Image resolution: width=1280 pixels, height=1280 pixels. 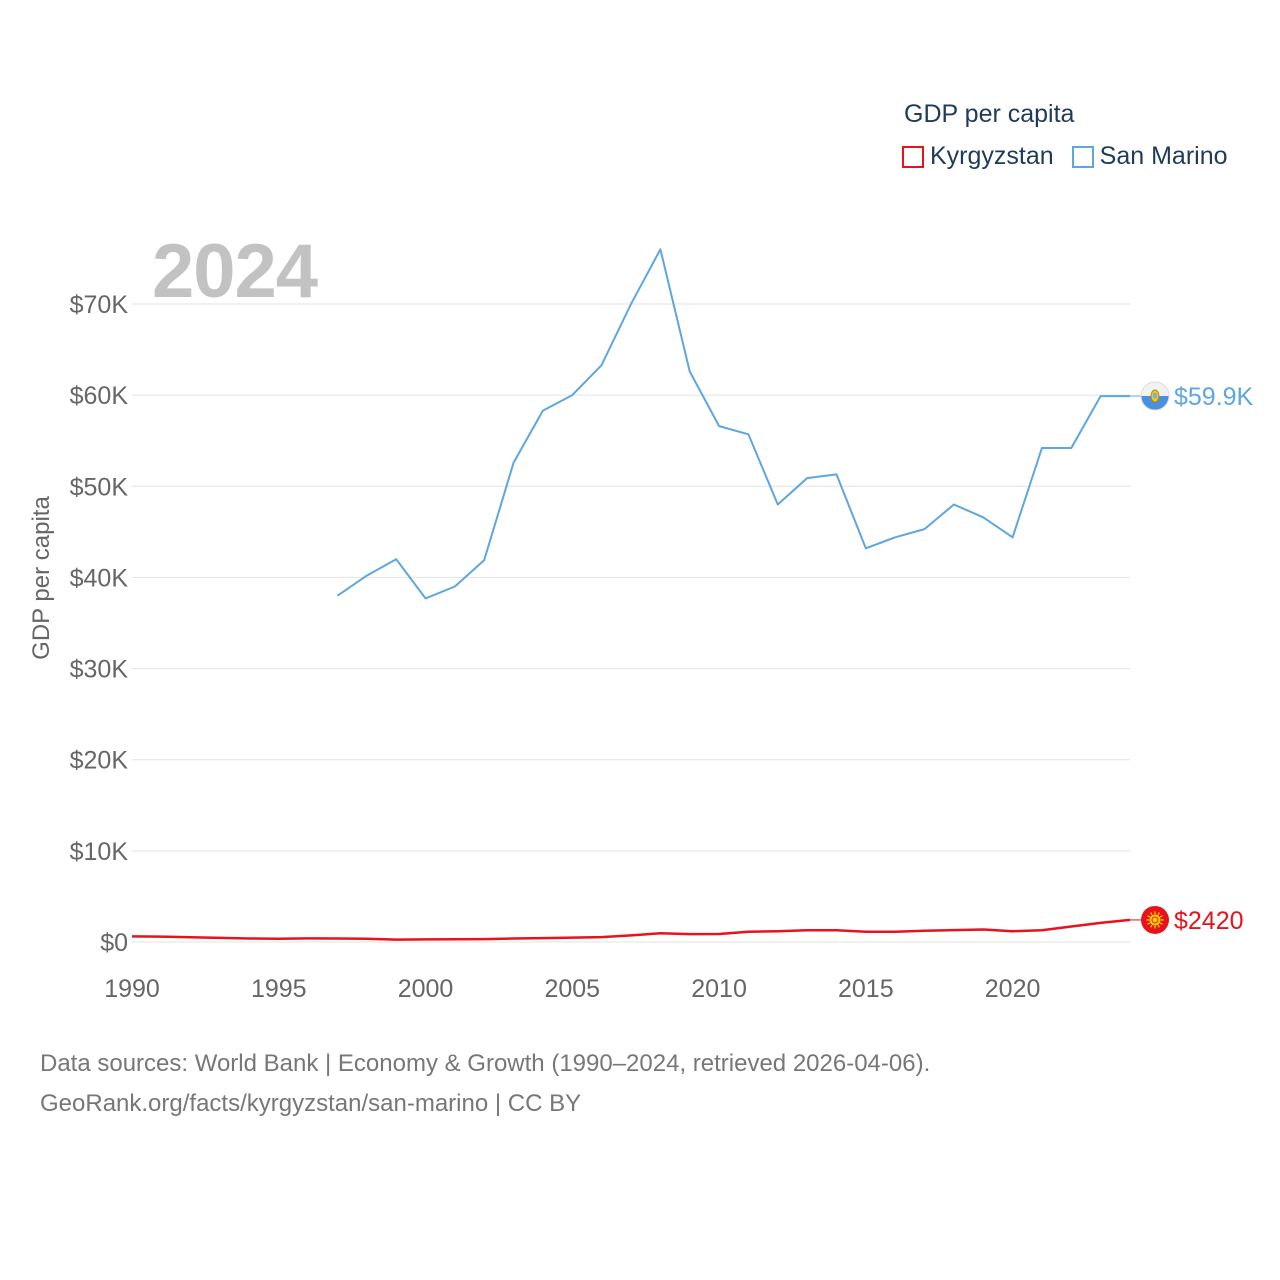 I want to click on y-axis-ticks: $0 $10K $20K $30K $40K $50K $60K $70K, so click(x=99, y=624).